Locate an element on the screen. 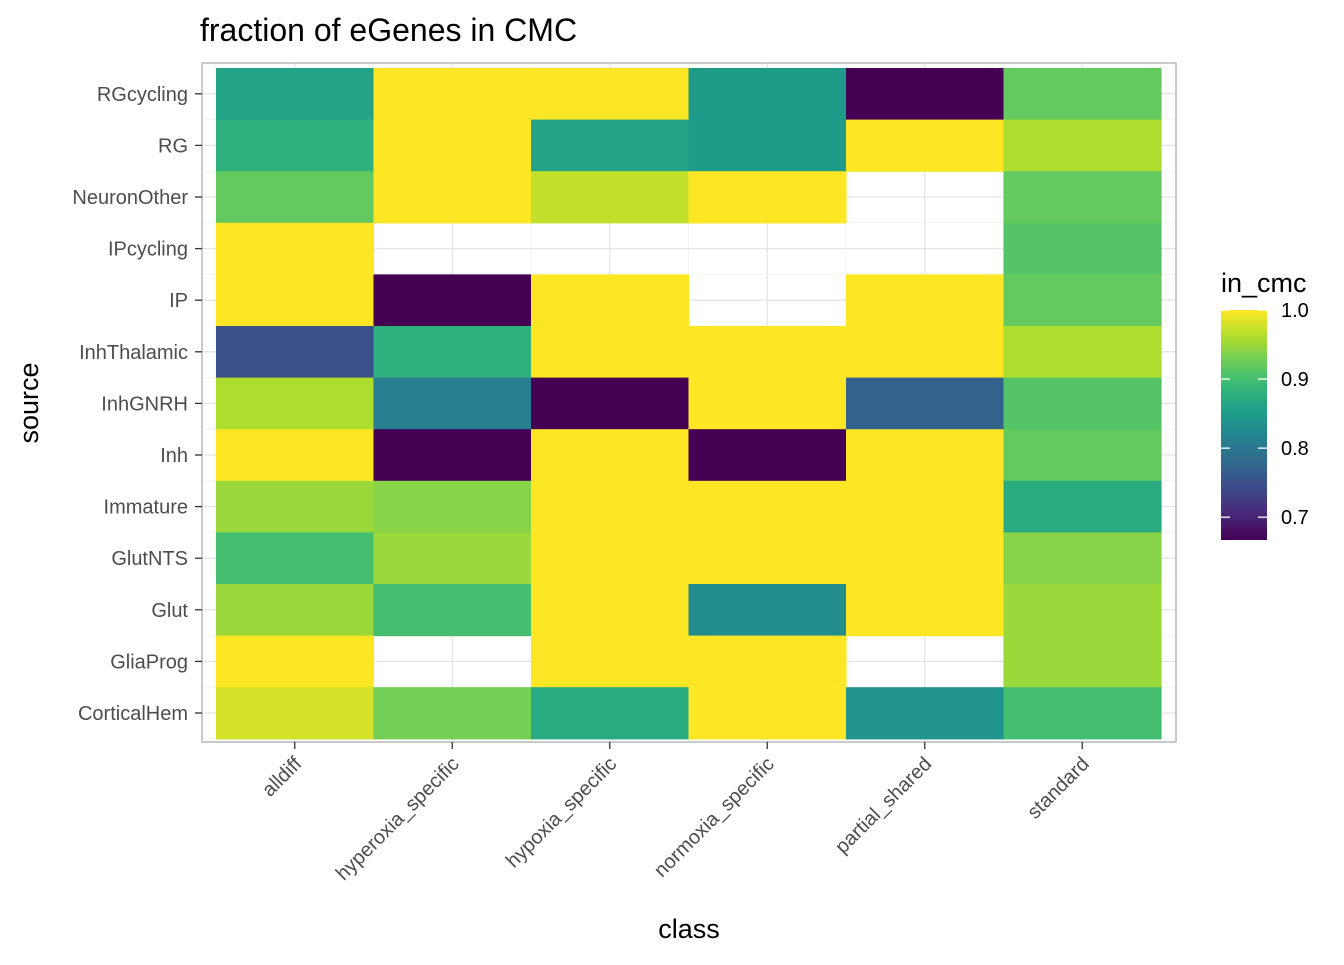  heatmap-cell-RGcycling-hypoxia_specific is located at coordinates (610, 94).